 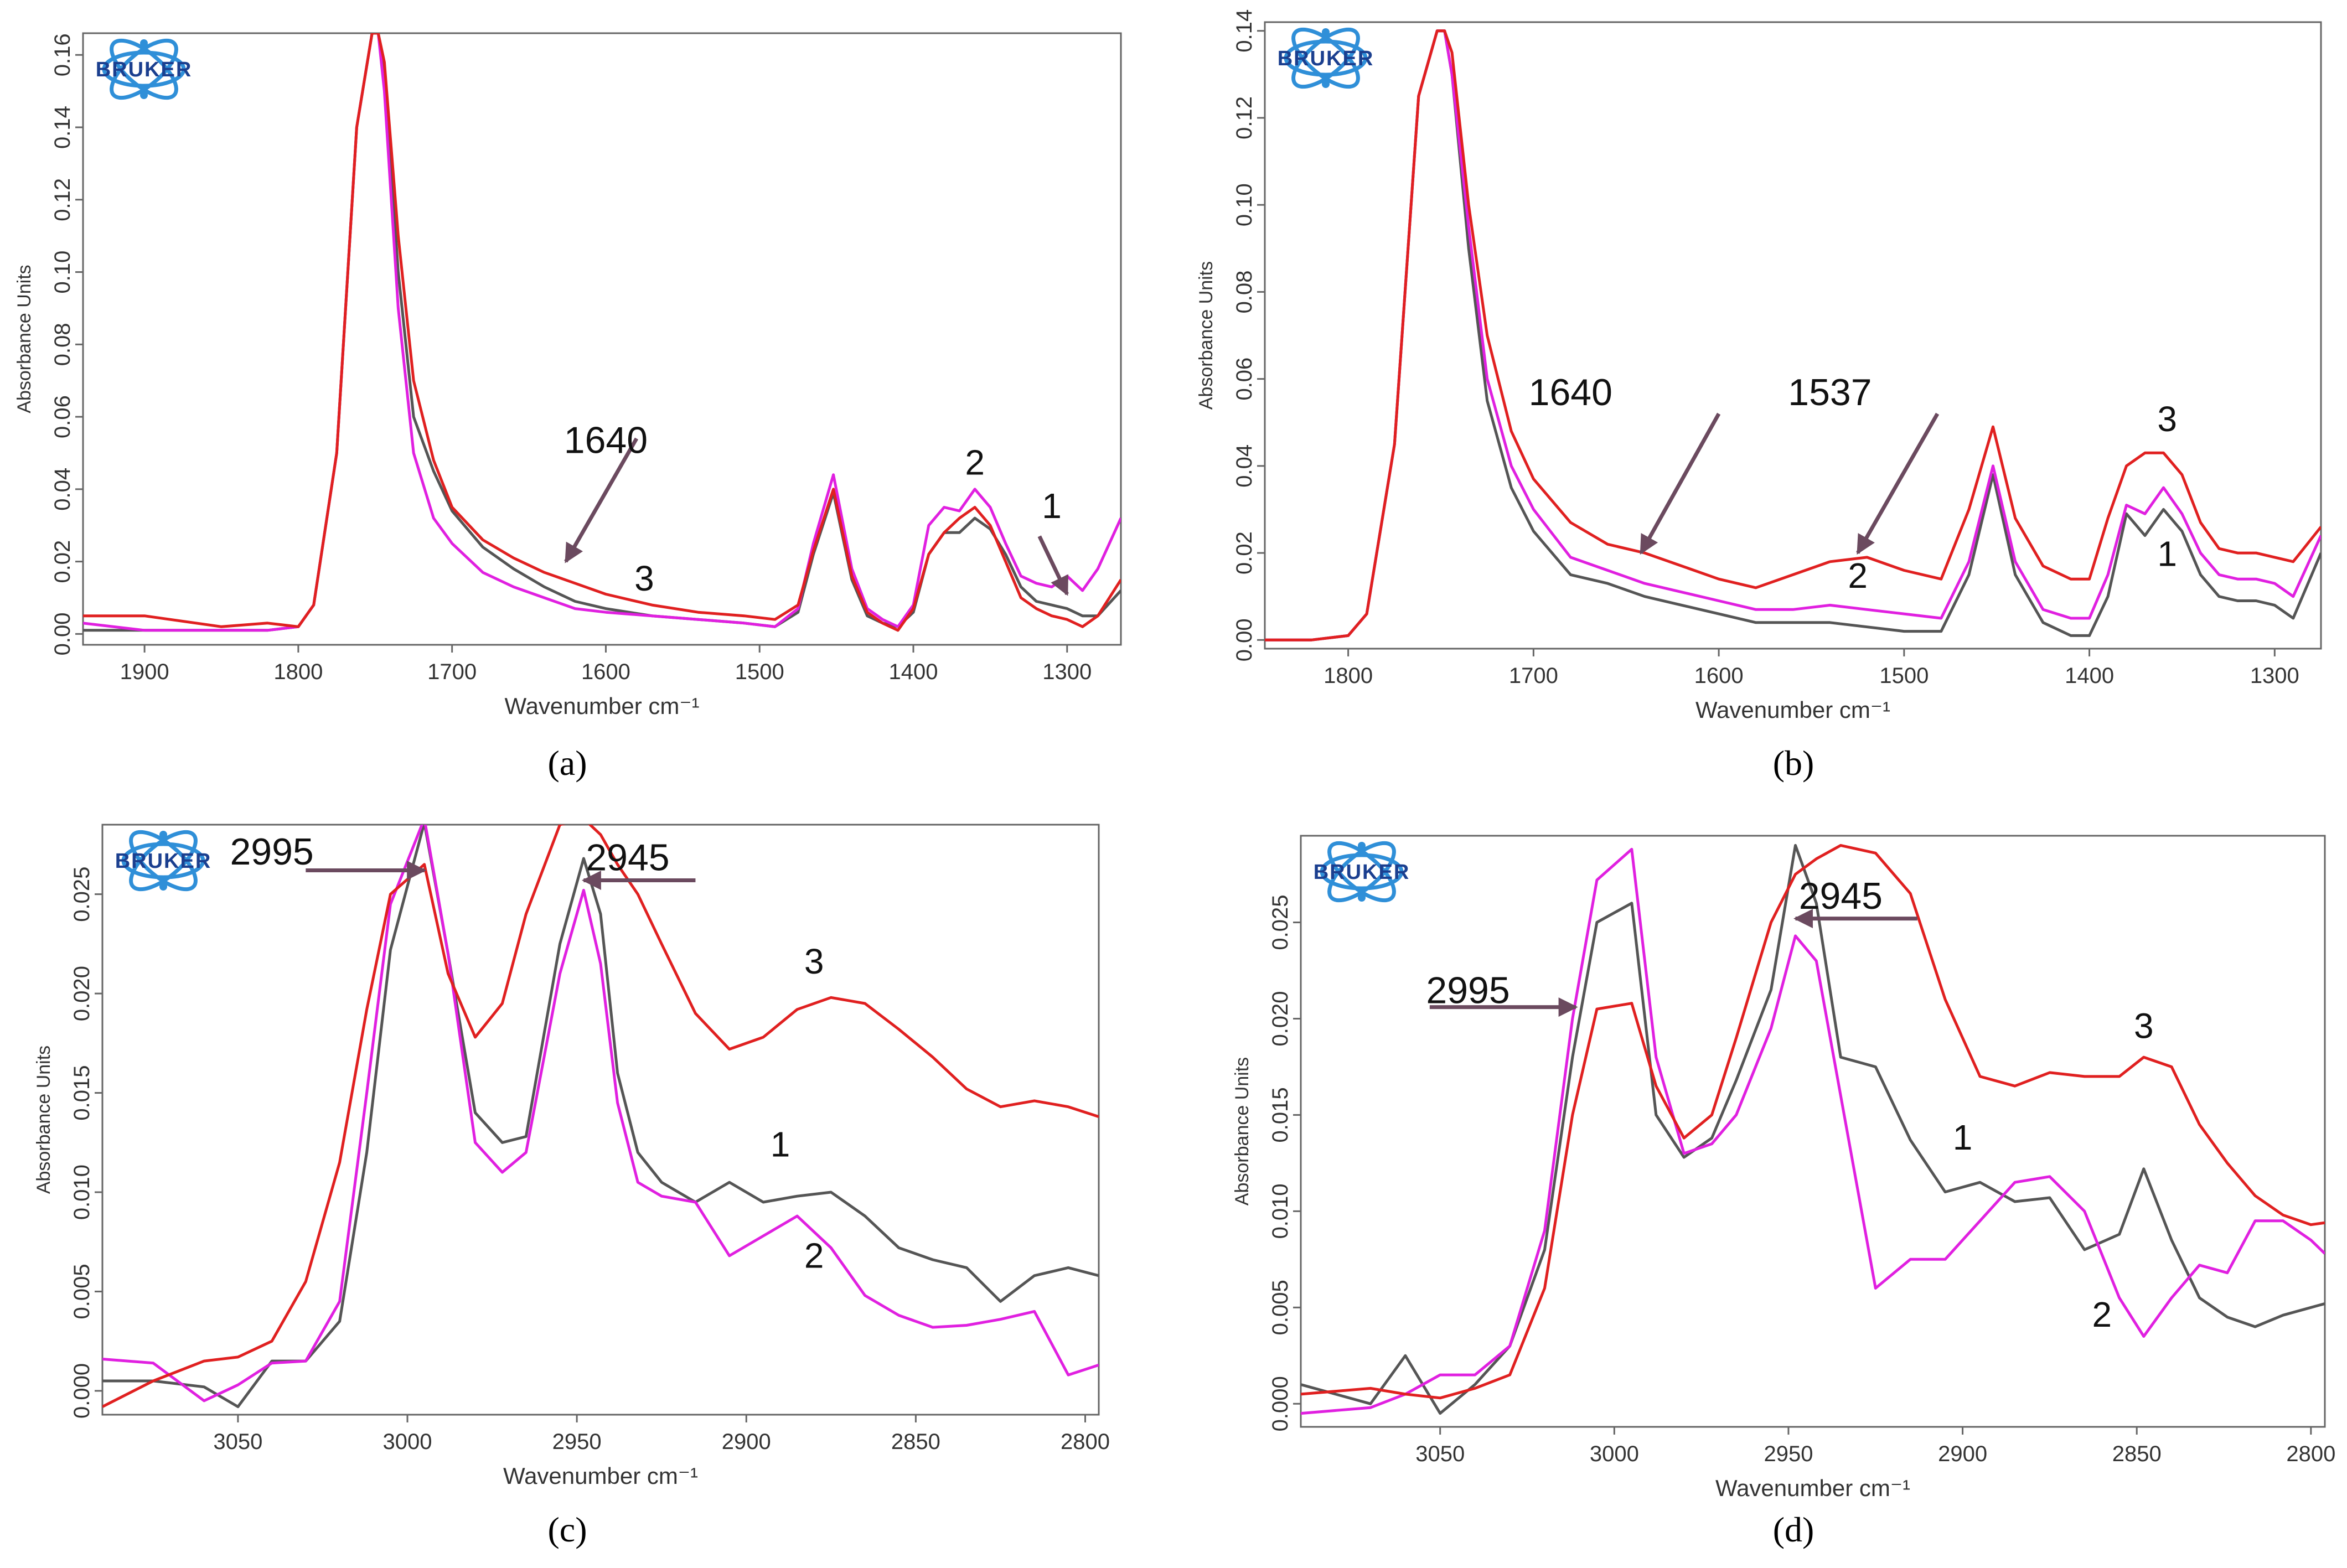 I want to click on y-tick-label: 0.015, so click(x=82, y=1092).